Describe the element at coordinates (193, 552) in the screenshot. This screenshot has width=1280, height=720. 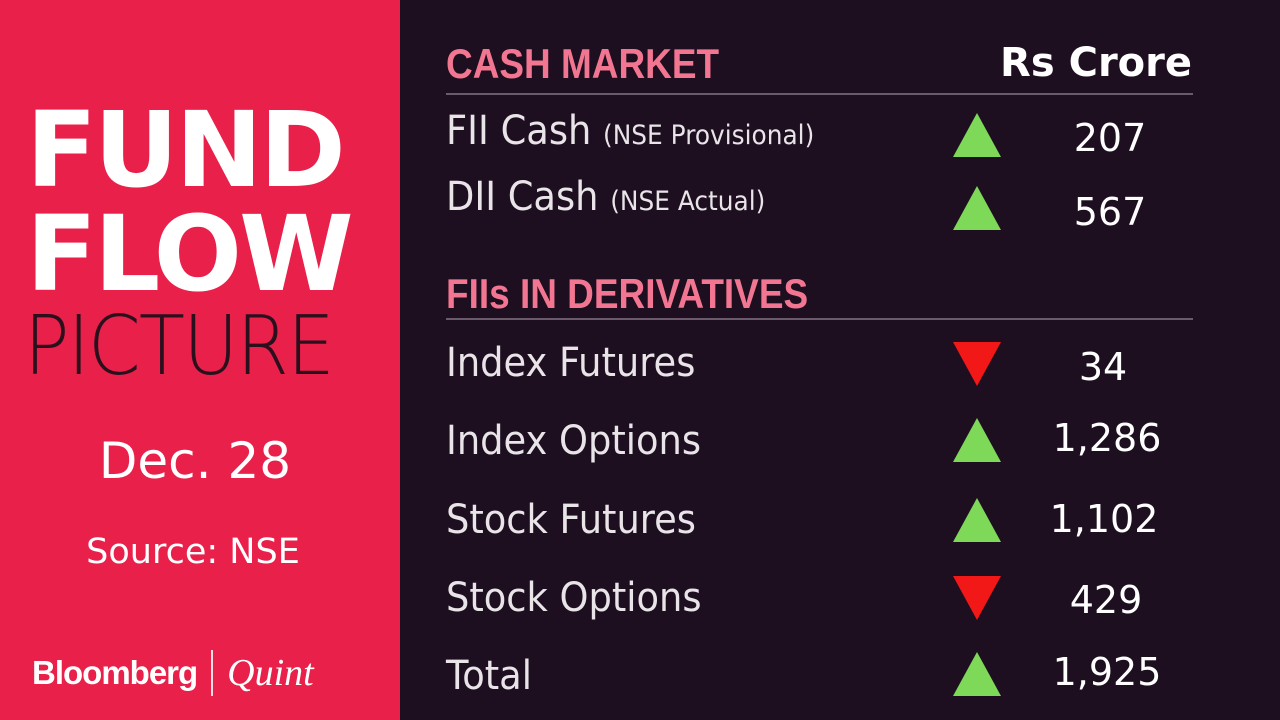
I see `source: Source: NSE` at that location.